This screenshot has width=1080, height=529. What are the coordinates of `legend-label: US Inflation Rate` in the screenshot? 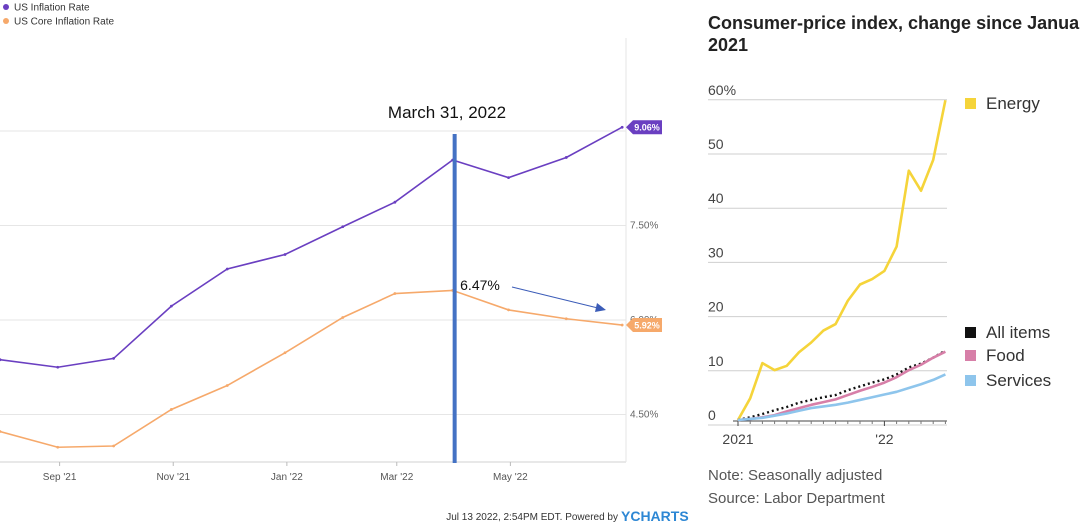 It's located at (52, 8).